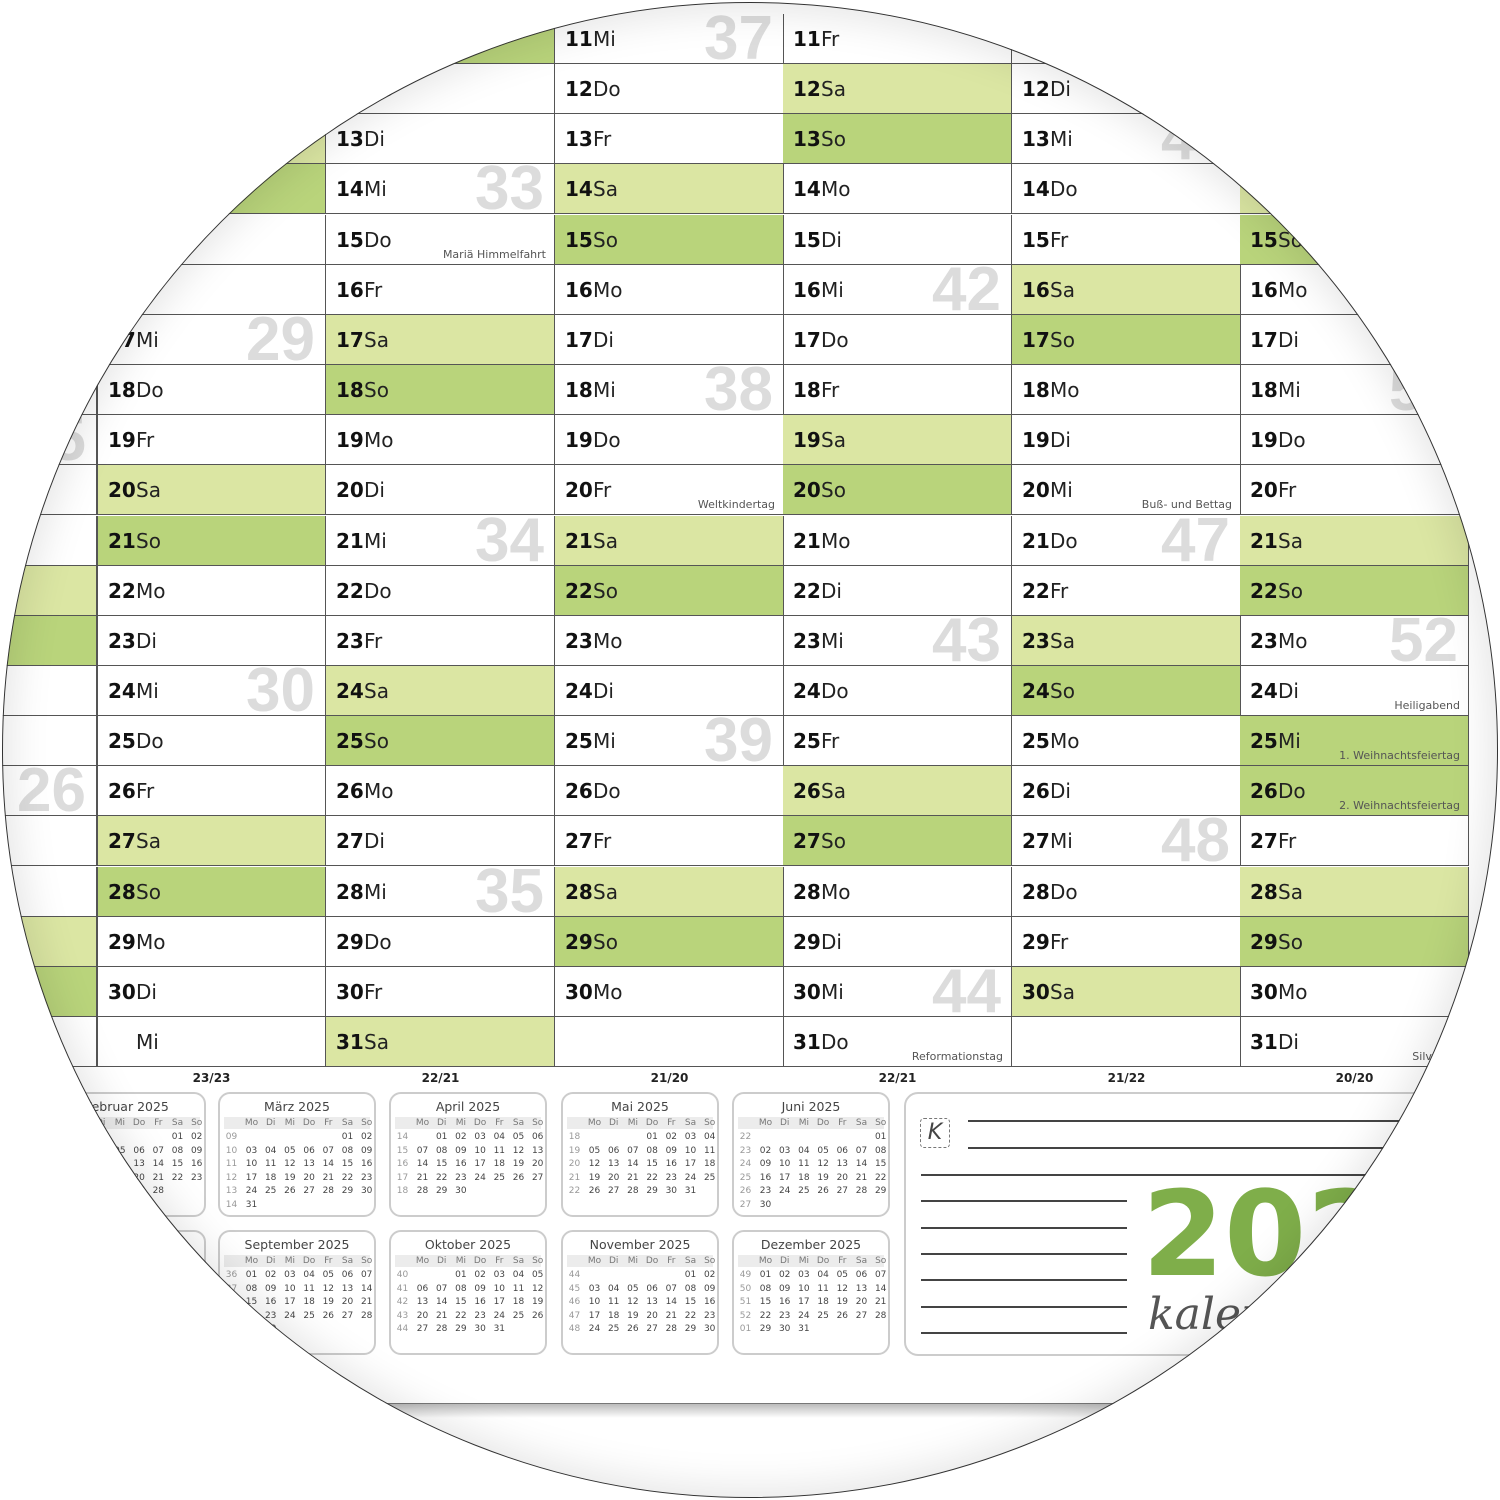  Describe the element at coordinates (807, 1042) in the screenshot. I see `day-number: 31` at that location.